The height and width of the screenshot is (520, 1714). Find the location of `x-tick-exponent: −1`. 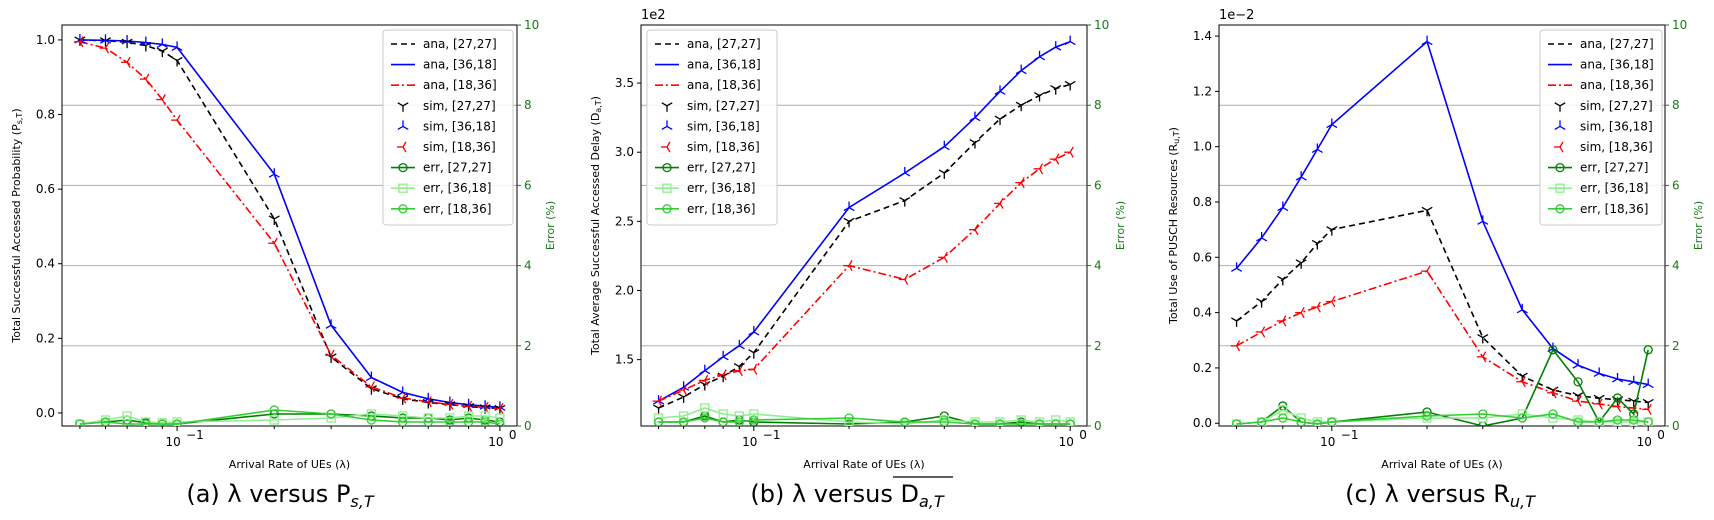

x-tick-exponent: −1 is located at coordinates (195, 435).